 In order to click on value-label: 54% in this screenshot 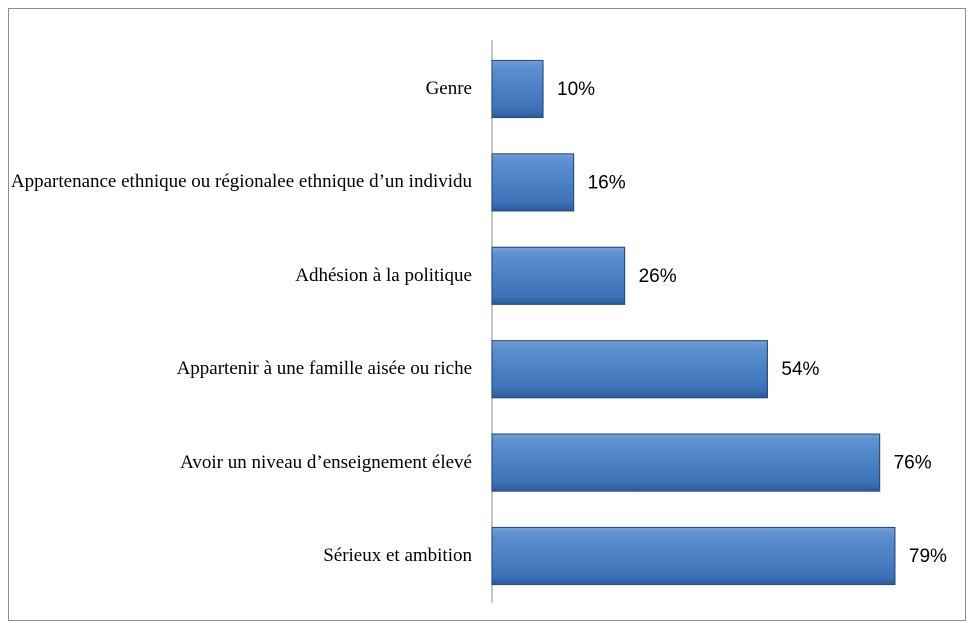, I will do `click(800, 369)`.